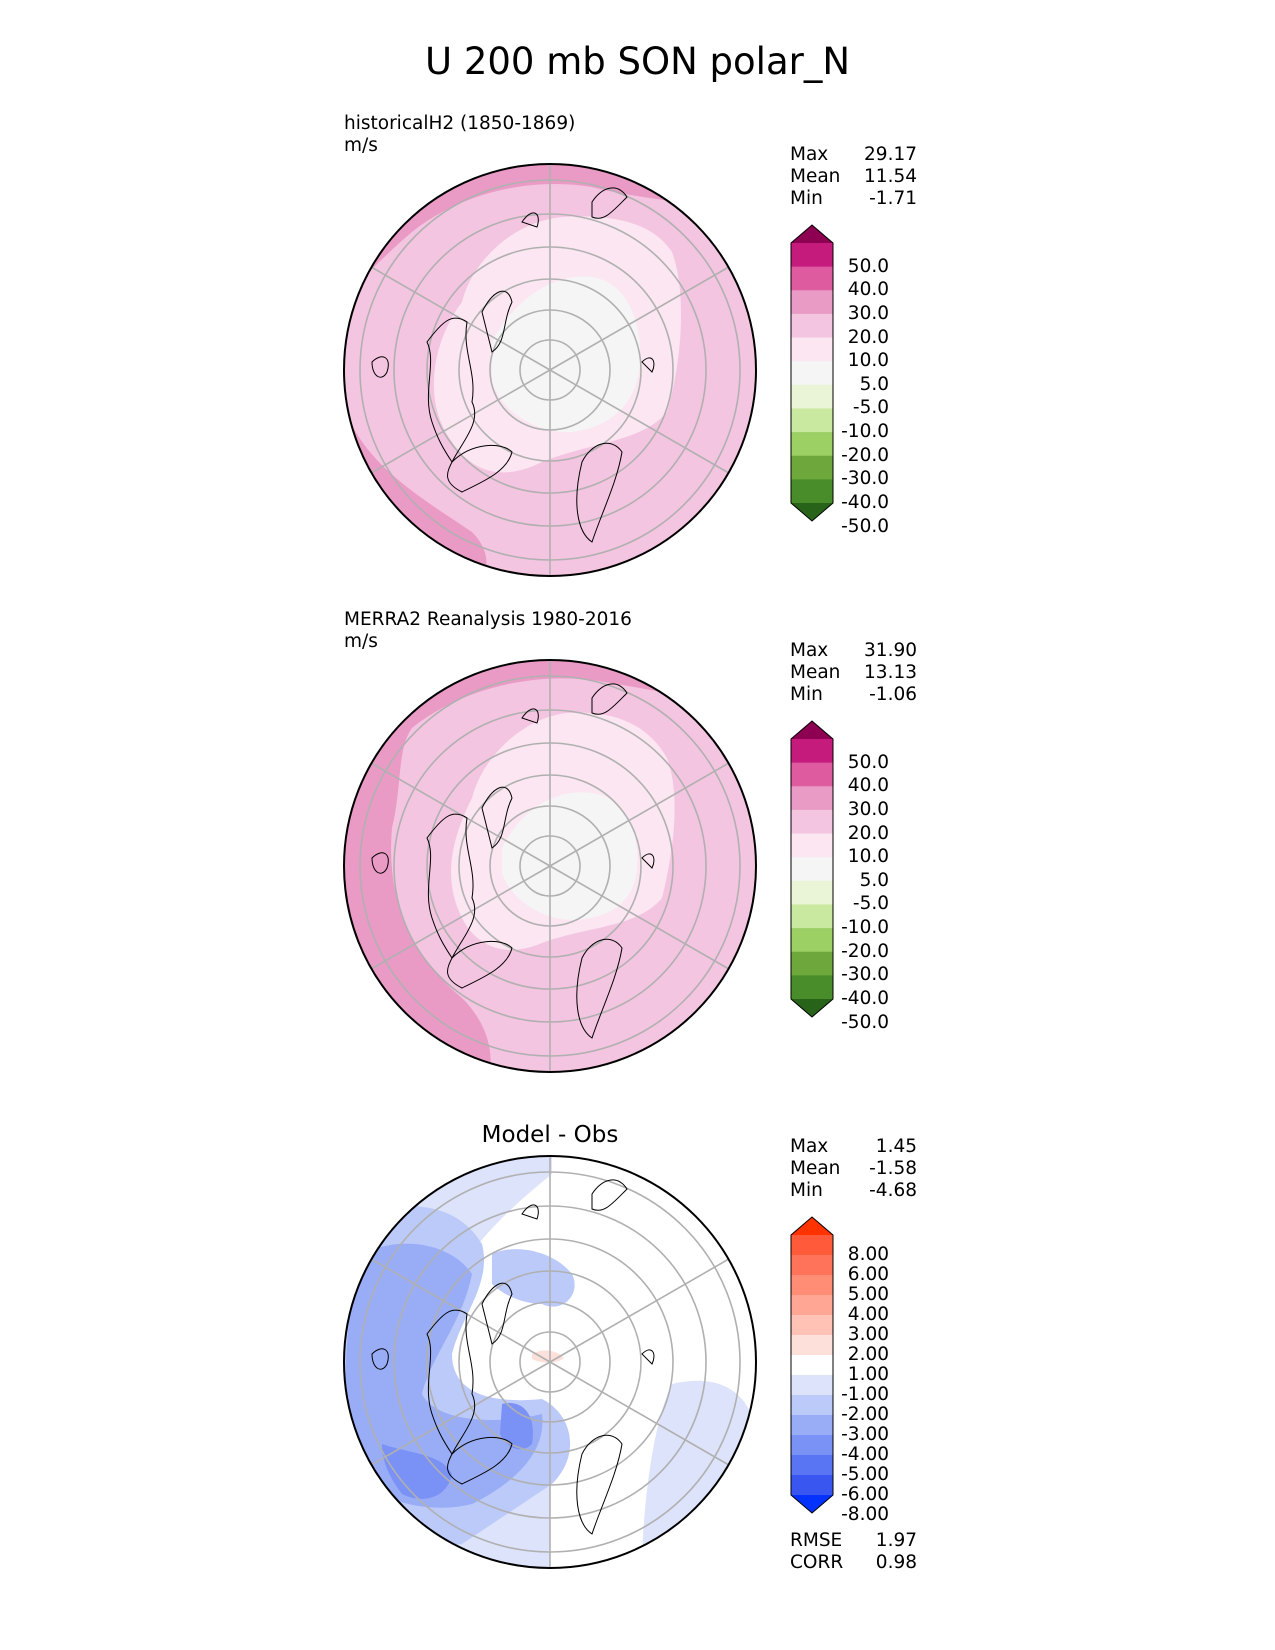  Describe the element at coordinates (865, 479) in the screenshot. I see `colorbar-1-tick-label: -30.0` at that location.